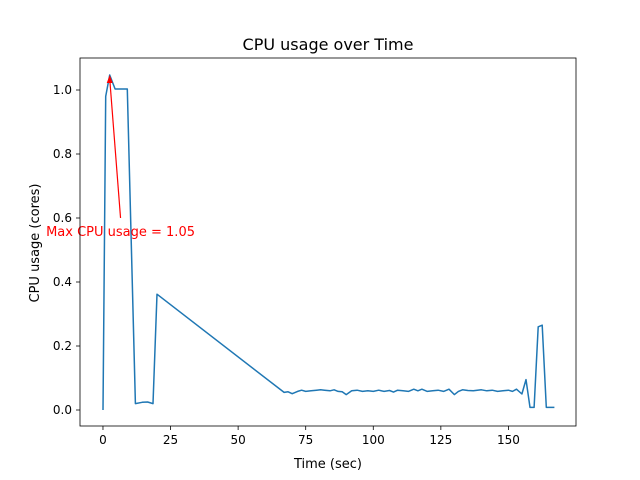 The image size is (640, 480). I want to click on annotation-arrowhead, so click(109, 78).